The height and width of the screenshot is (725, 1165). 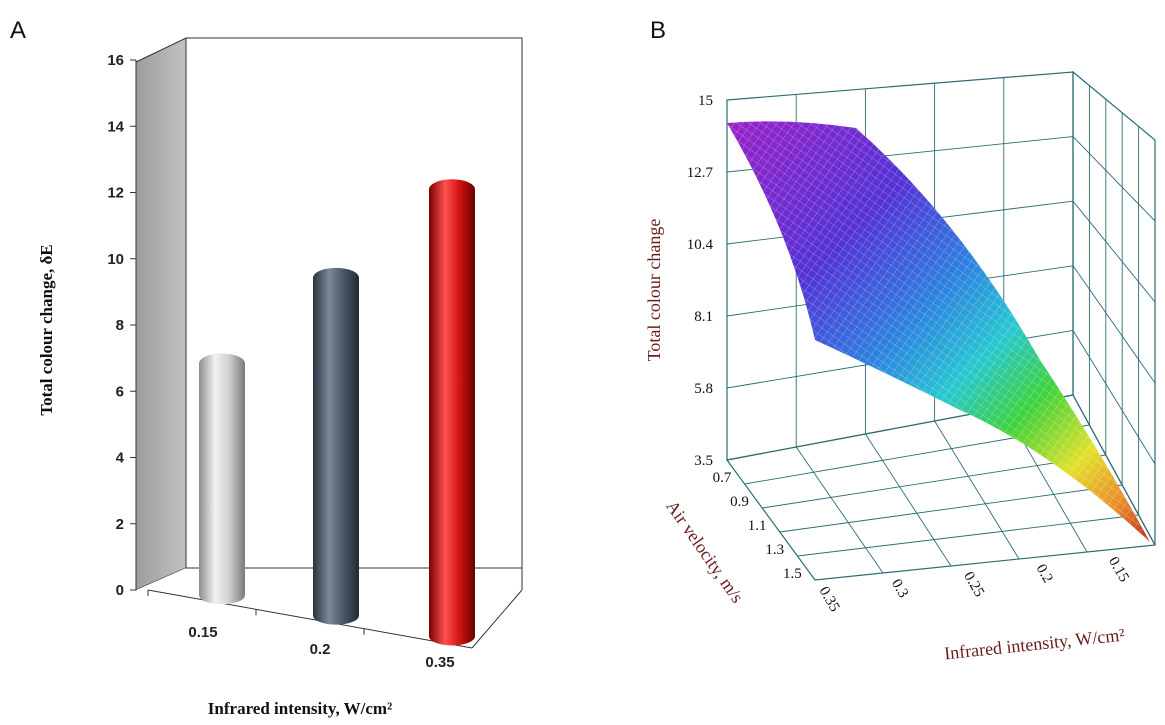 What do you see at coordinates (704, 552) in the screenshot?
I see `air-velocity-axis-title: Air velocity, m/s` at bounding box center [704, 552].